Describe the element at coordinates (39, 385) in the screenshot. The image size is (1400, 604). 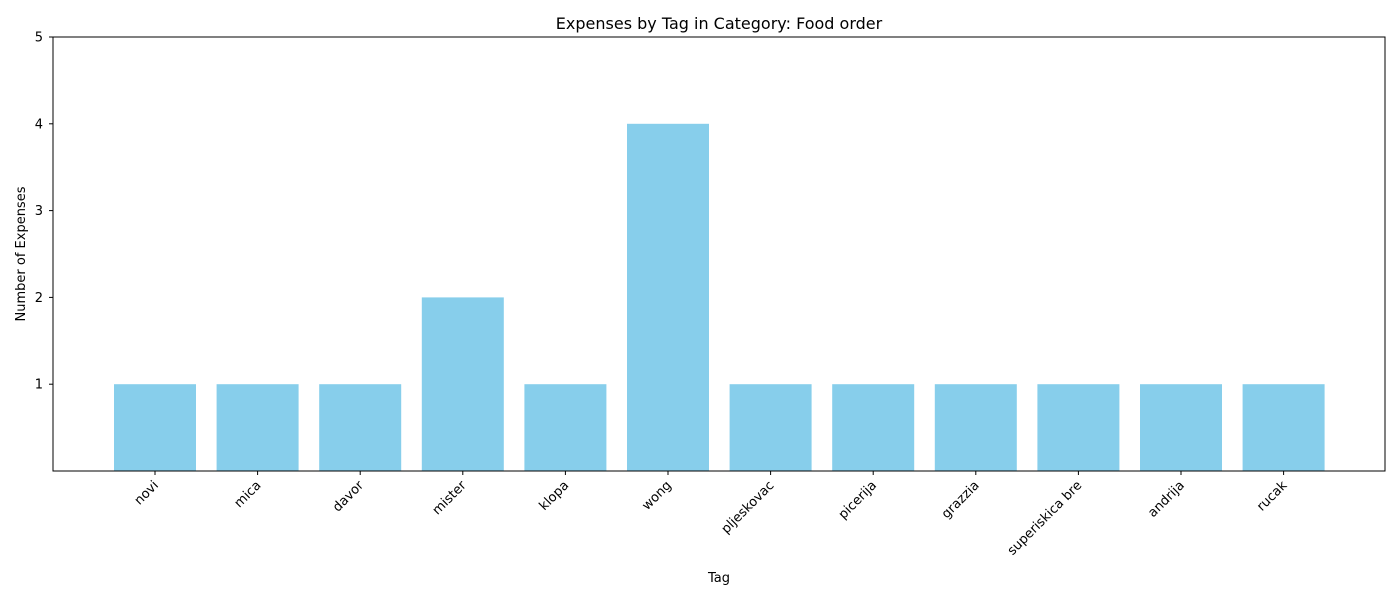
I see `y-tick-label: 1` at that location.